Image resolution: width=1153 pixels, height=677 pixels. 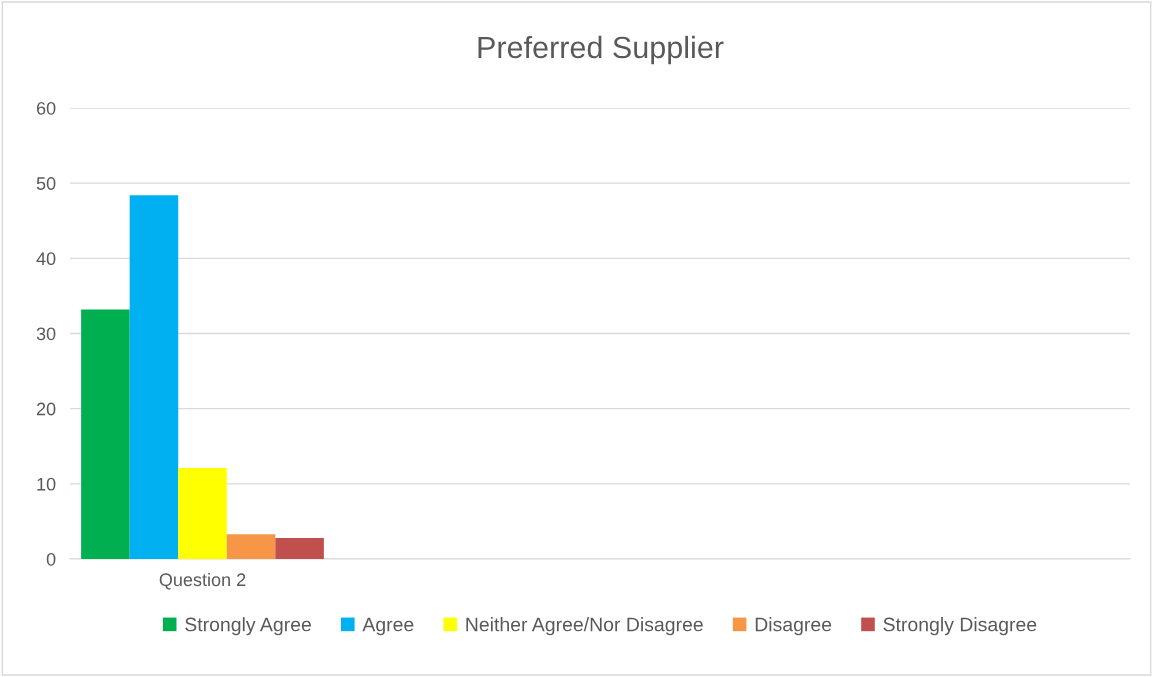 What do you see at coordinates (248, 626) in the screenshot?
I see `legend-label: Strongly Agree` at bounding box center [248, 626].